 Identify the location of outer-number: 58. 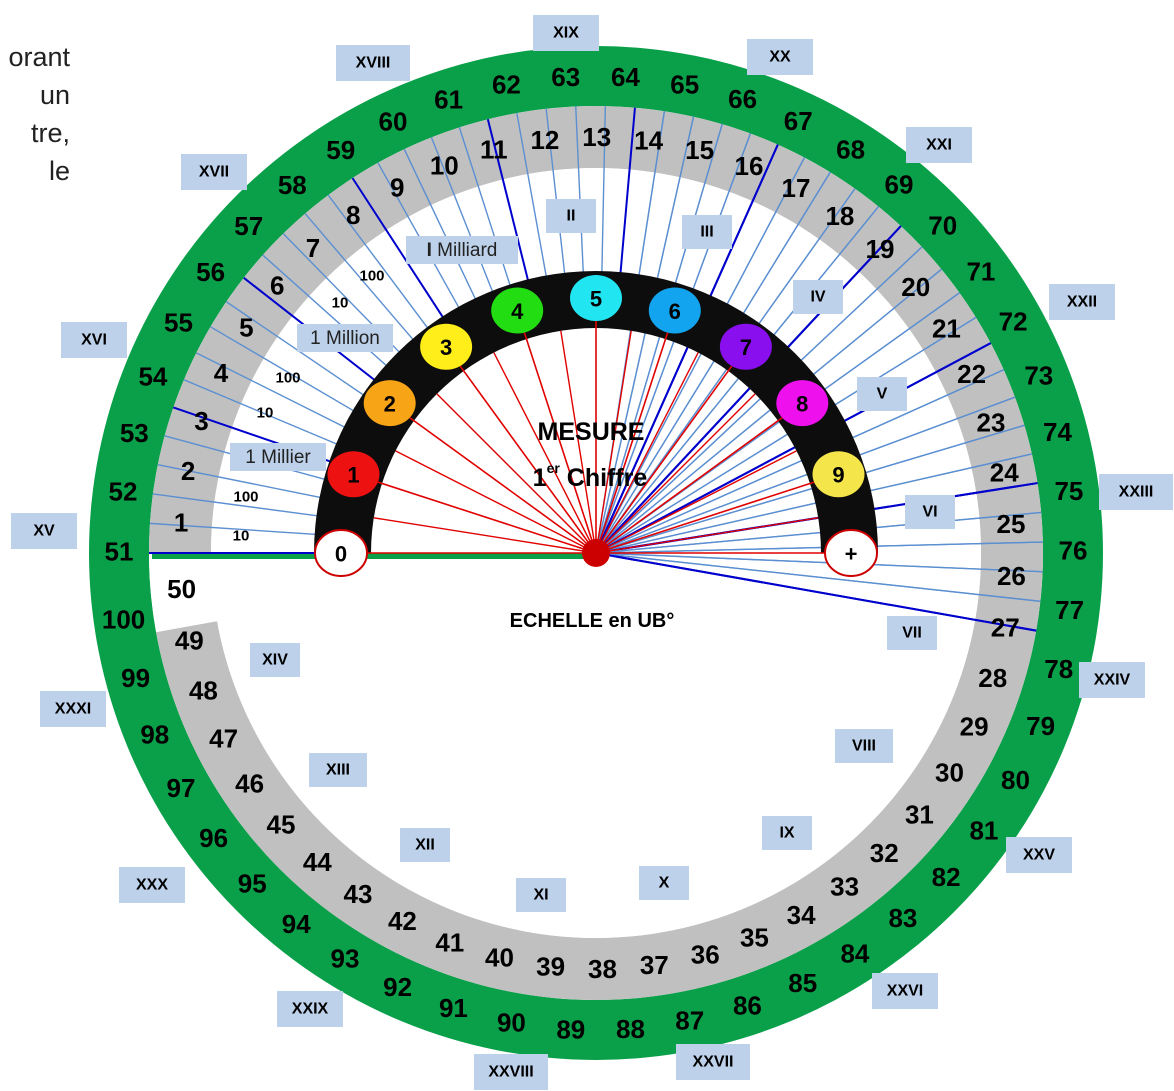
(292, 185).